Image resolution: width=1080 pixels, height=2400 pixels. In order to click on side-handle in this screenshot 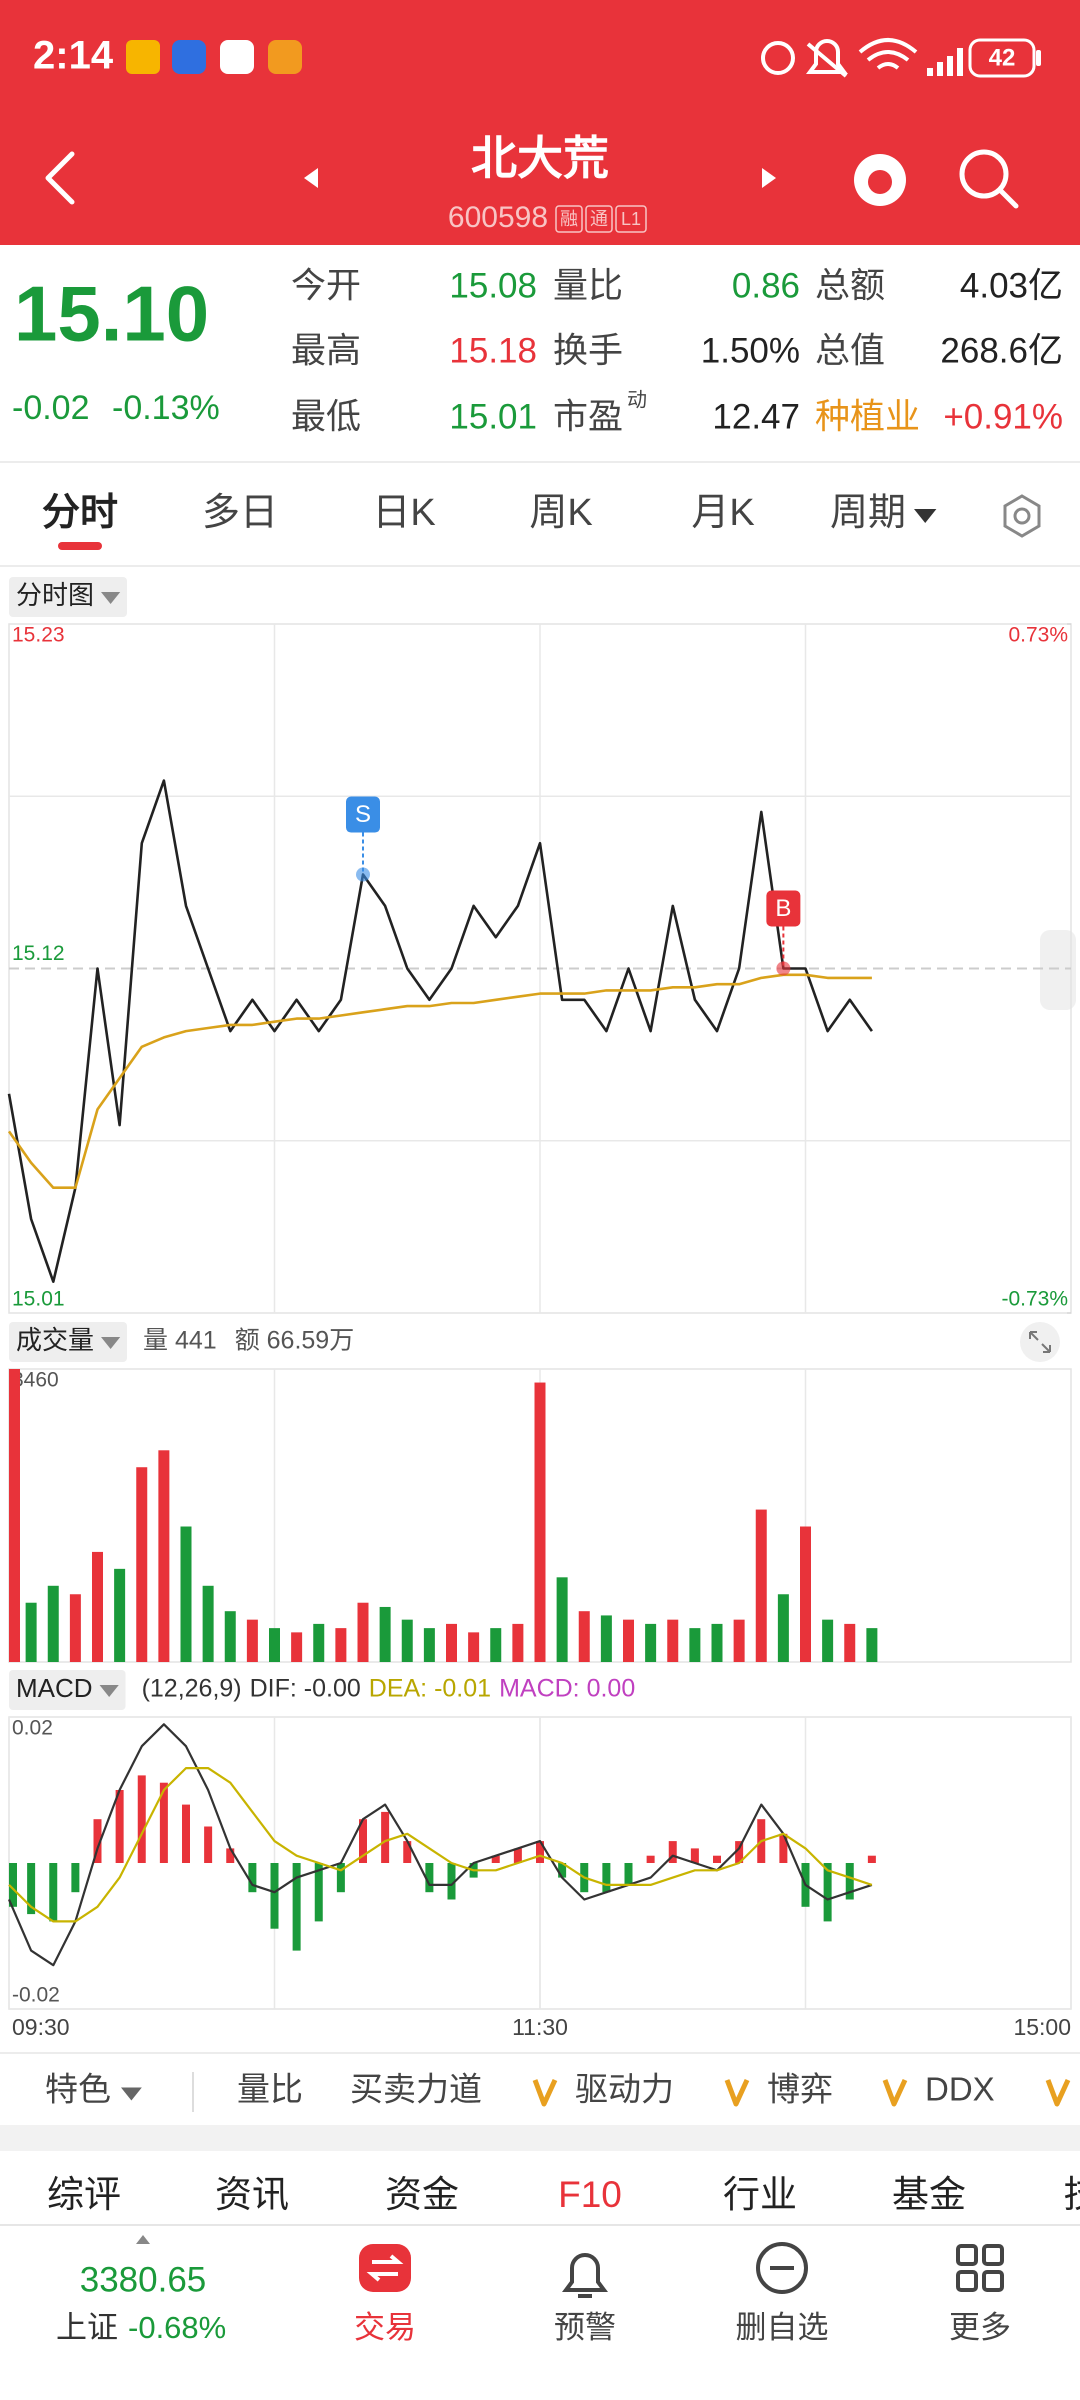, I will do `click(1058, 970)`.